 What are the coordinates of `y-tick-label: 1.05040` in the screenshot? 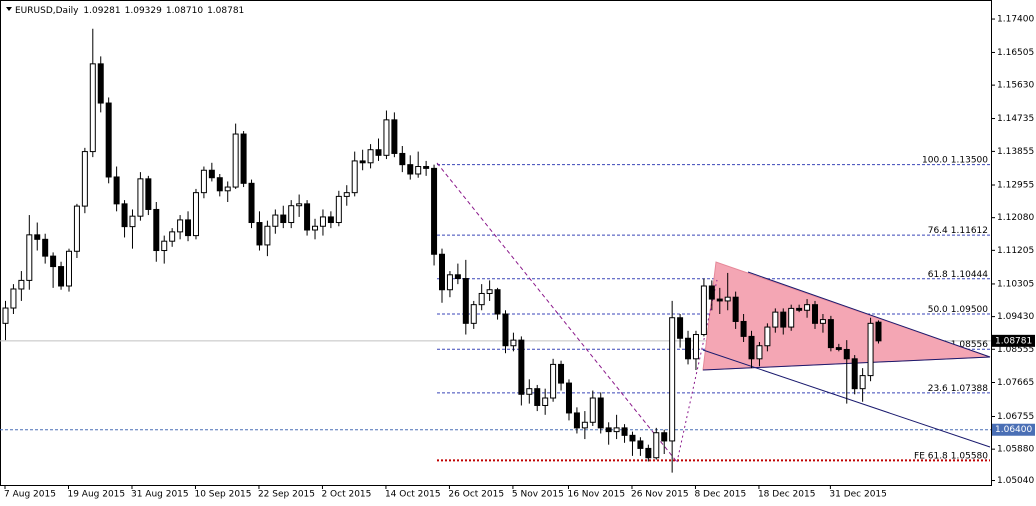 It's located at (1015, 481).